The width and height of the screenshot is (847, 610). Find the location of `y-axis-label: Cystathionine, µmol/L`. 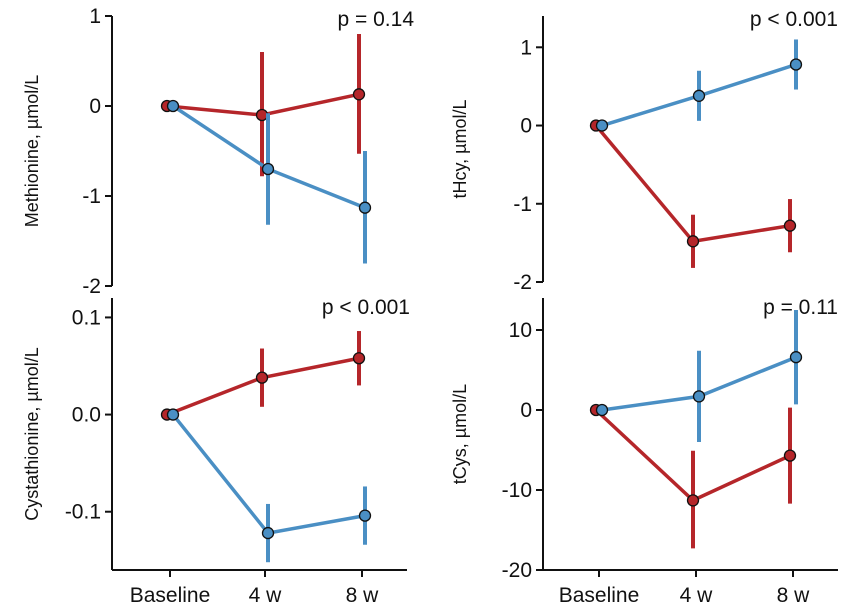

y-axis-label: Cystathionine, µmol/L is located at coordinates (32, 433).